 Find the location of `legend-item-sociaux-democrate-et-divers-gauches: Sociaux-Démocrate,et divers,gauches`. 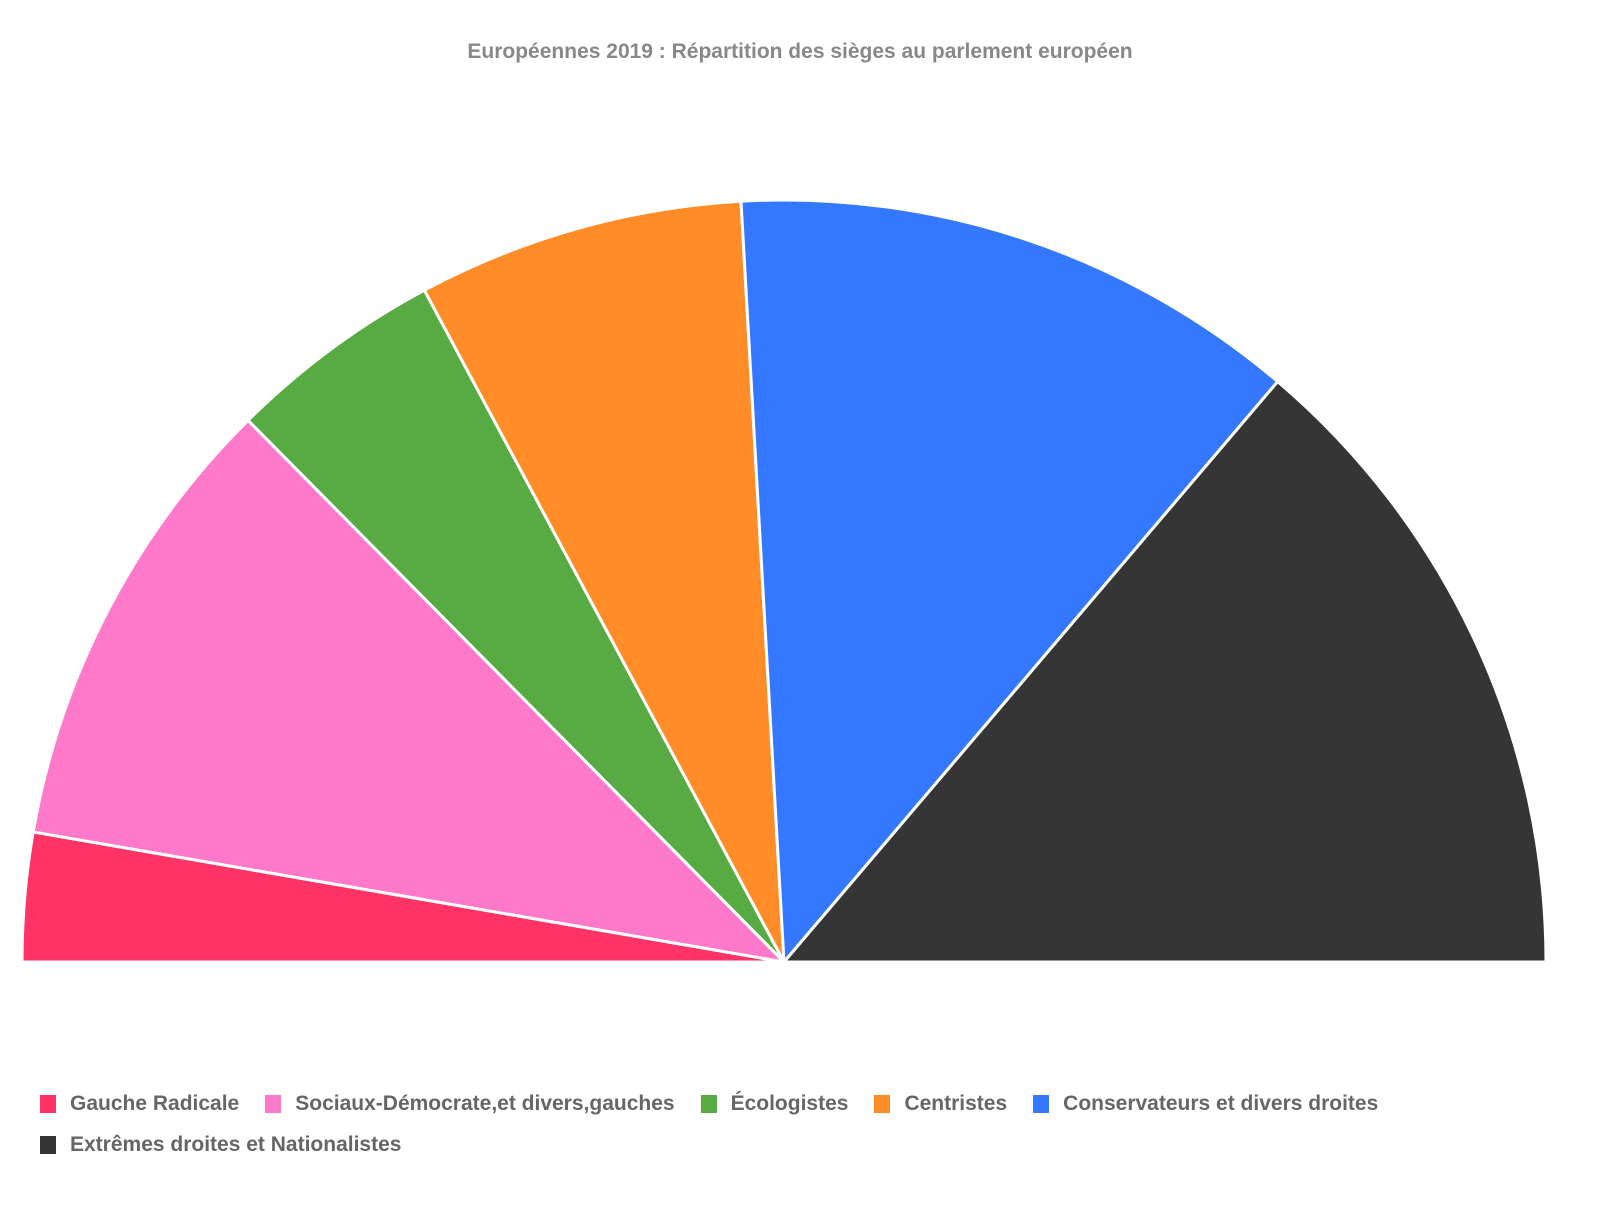

legend-item-sociaux-democrate-et-divers-gauches: Sociaux-Démocrate,et divers,gauches is located at coordinates (470, 1104).